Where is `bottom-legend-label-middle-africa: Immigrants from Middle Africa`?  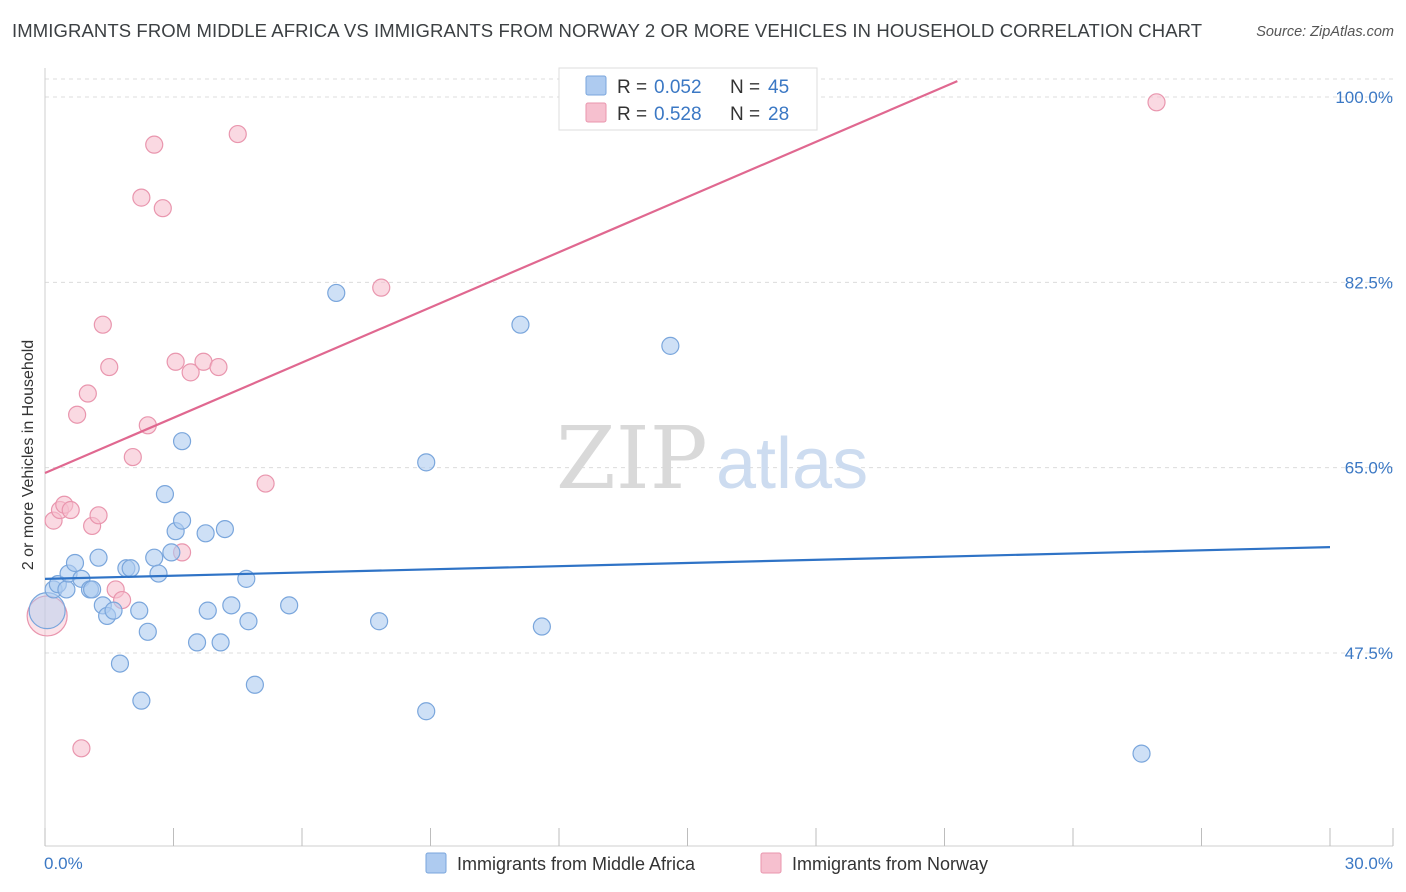 bottom-legend-label-middle-africa: Immigrants from Middle Africa is located at coordinates (576, 864).